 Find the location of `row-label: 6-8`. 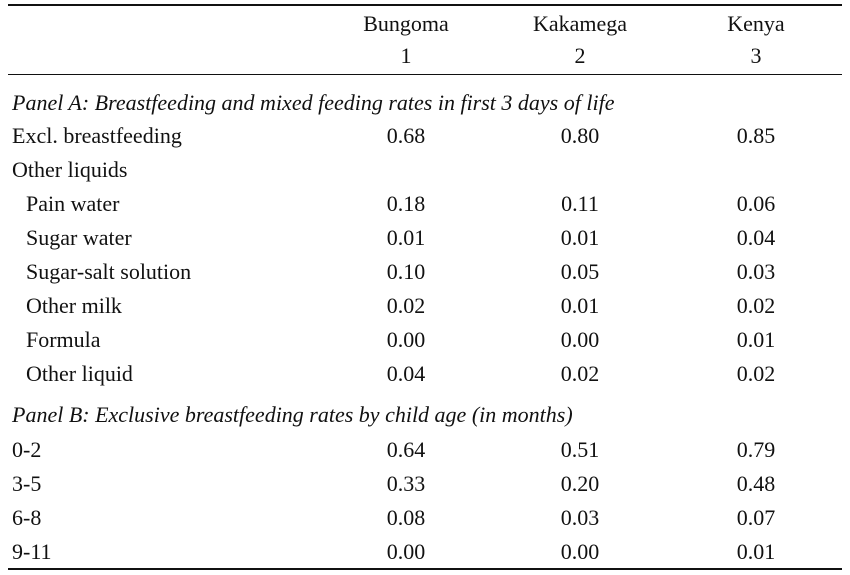

row-label: 6-8 is located at coordinates (27, 517).